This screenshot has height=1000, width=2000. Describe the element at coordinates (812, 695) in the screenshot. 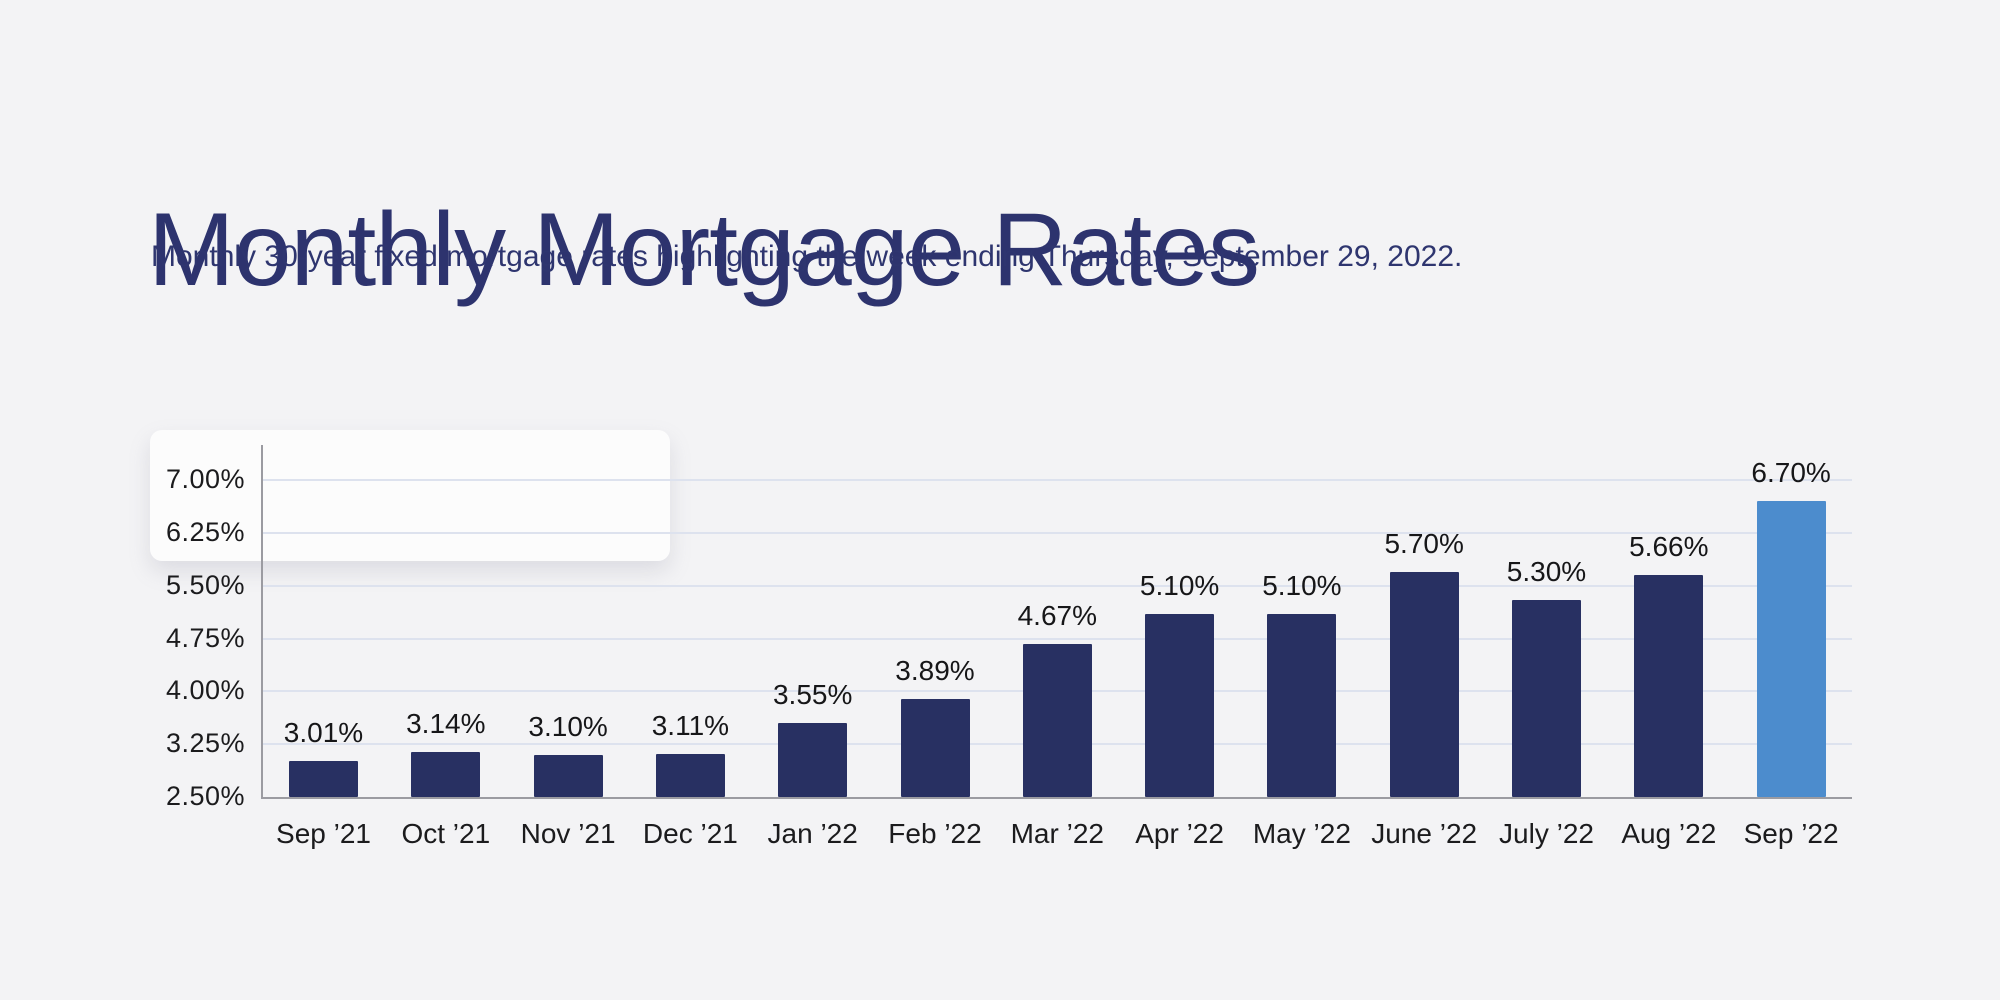

I see `bar-value-label: 3.55%` at that location.